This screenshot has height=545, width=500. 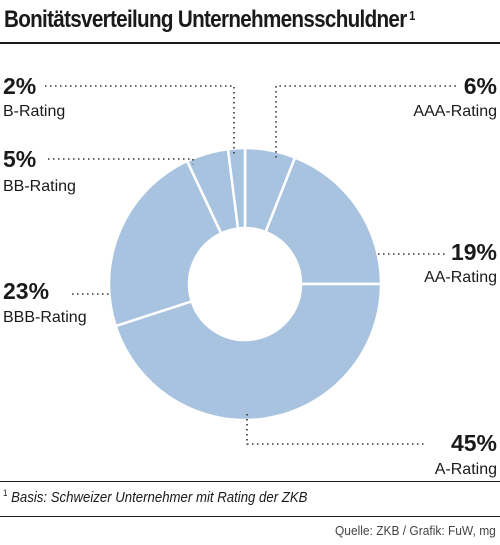 What do you see at coordinates (45, 317) in the screenshot?
I see `category-label-bbb-rating: BBB-Rating` at bounding box center [45, 317].